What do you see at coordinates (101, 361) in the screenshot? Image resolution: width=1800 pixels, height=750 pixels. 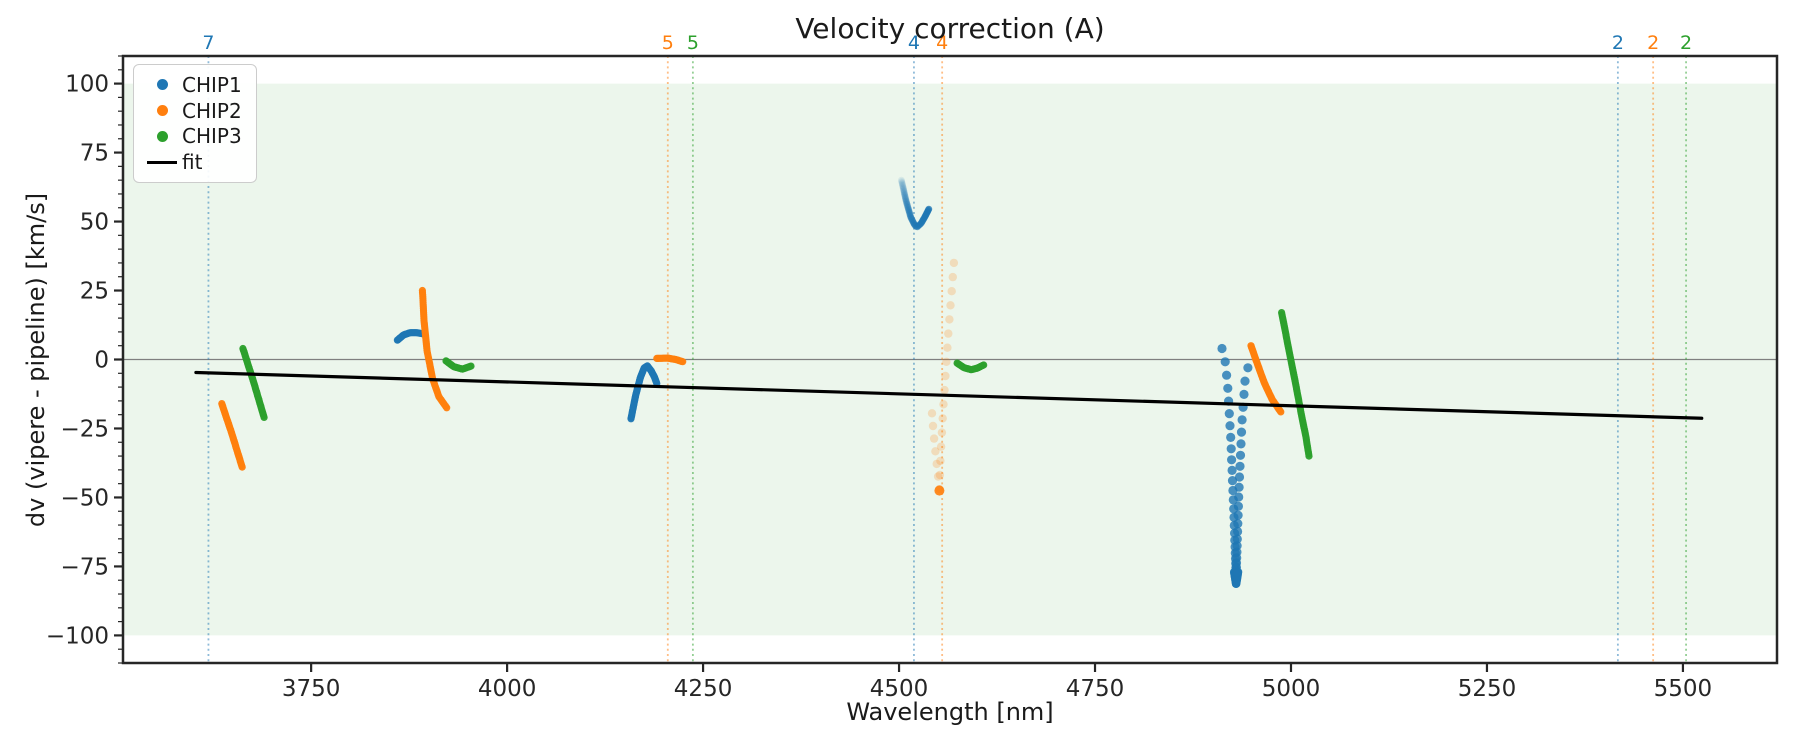 I see `y-tick-label: 0` at bounding box center [101, 361].